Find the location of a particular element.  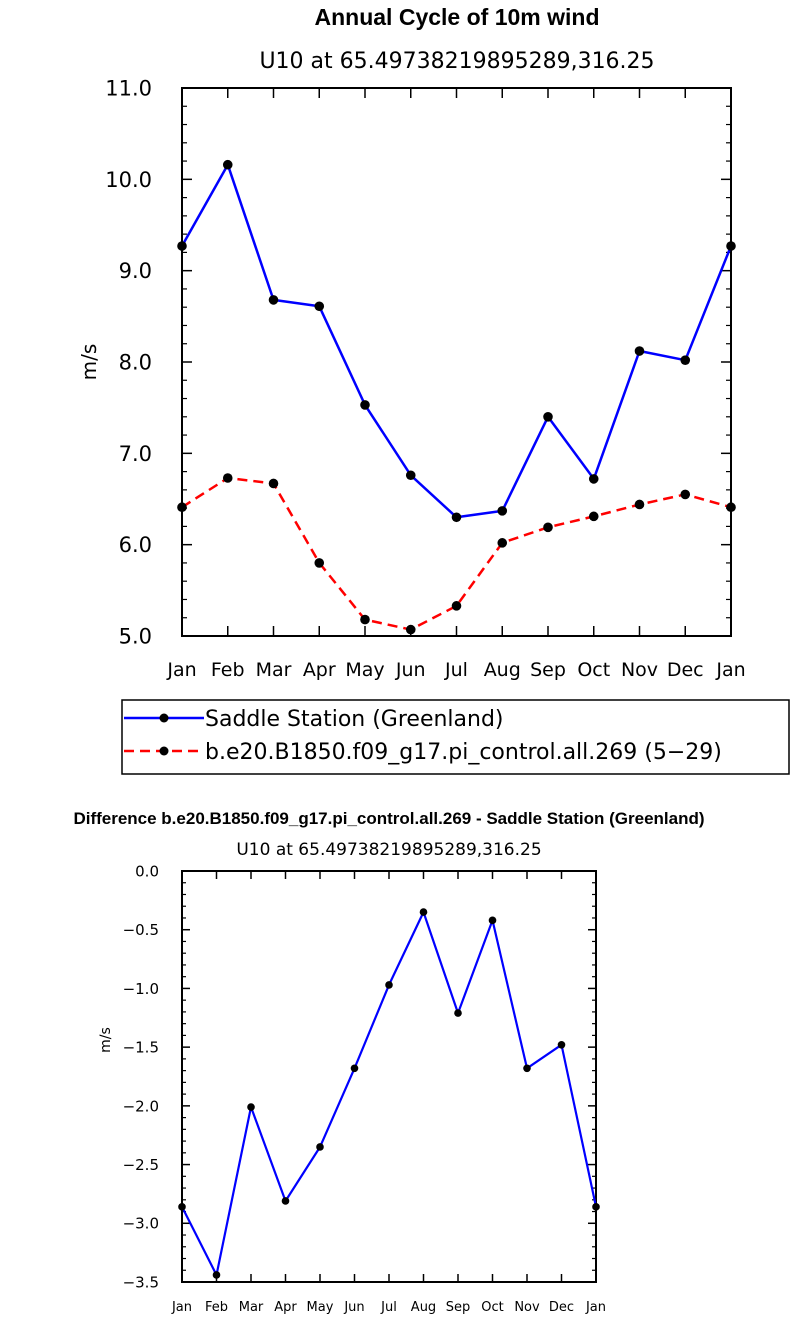

main-y-tick-label: 10.0 is located at coordinates (128, 180).